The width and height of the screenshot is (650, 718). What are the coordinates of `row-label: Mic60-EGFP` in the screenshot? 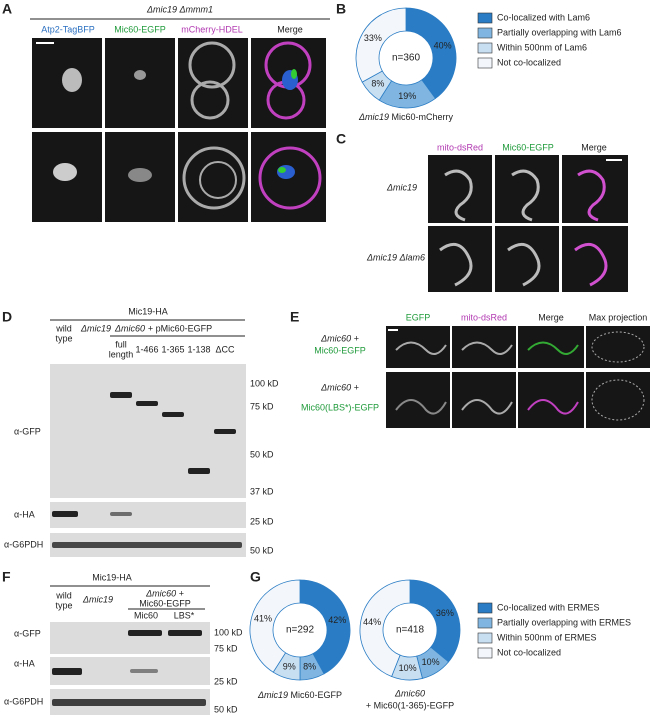 It's located at (340, 350).